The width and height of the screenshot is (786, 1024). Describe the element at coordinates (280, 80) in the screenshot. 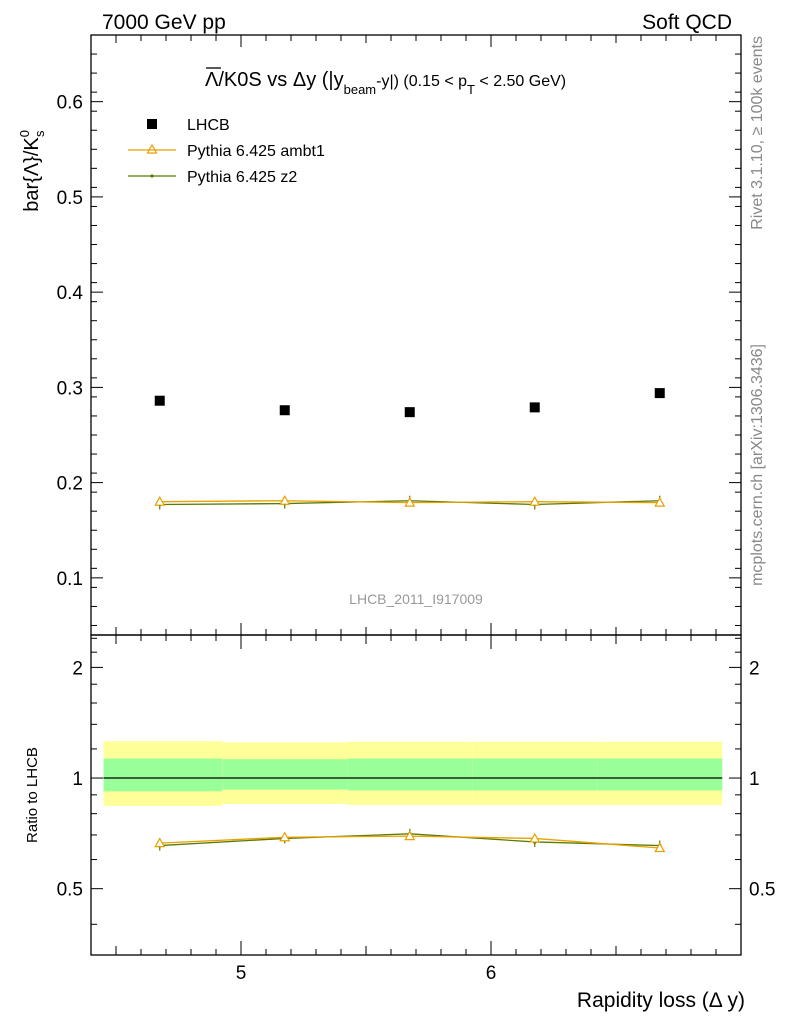

I see `title-part-a: /K0S vs Δy (|y` at that location.